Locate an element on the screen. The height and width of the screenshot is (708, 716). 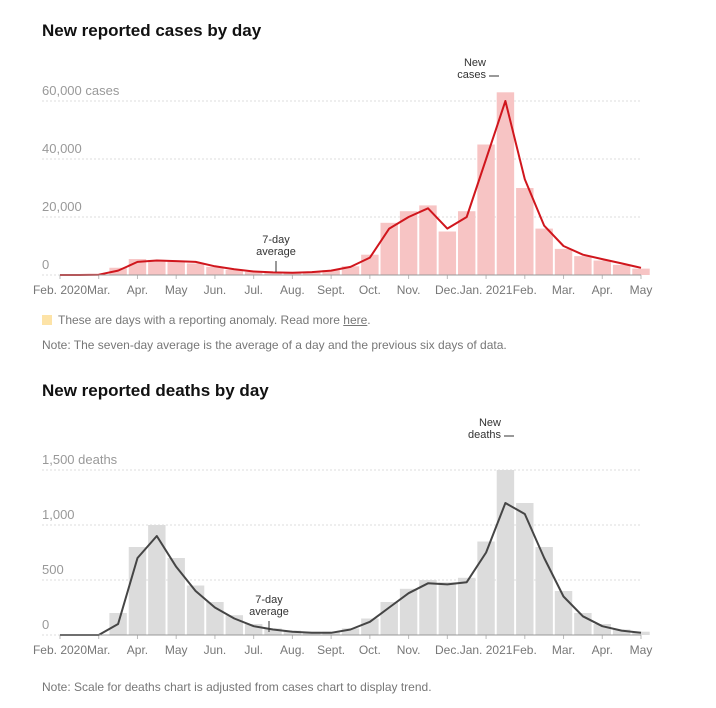
anomaly-link: here is located at coordinates (355, 320).